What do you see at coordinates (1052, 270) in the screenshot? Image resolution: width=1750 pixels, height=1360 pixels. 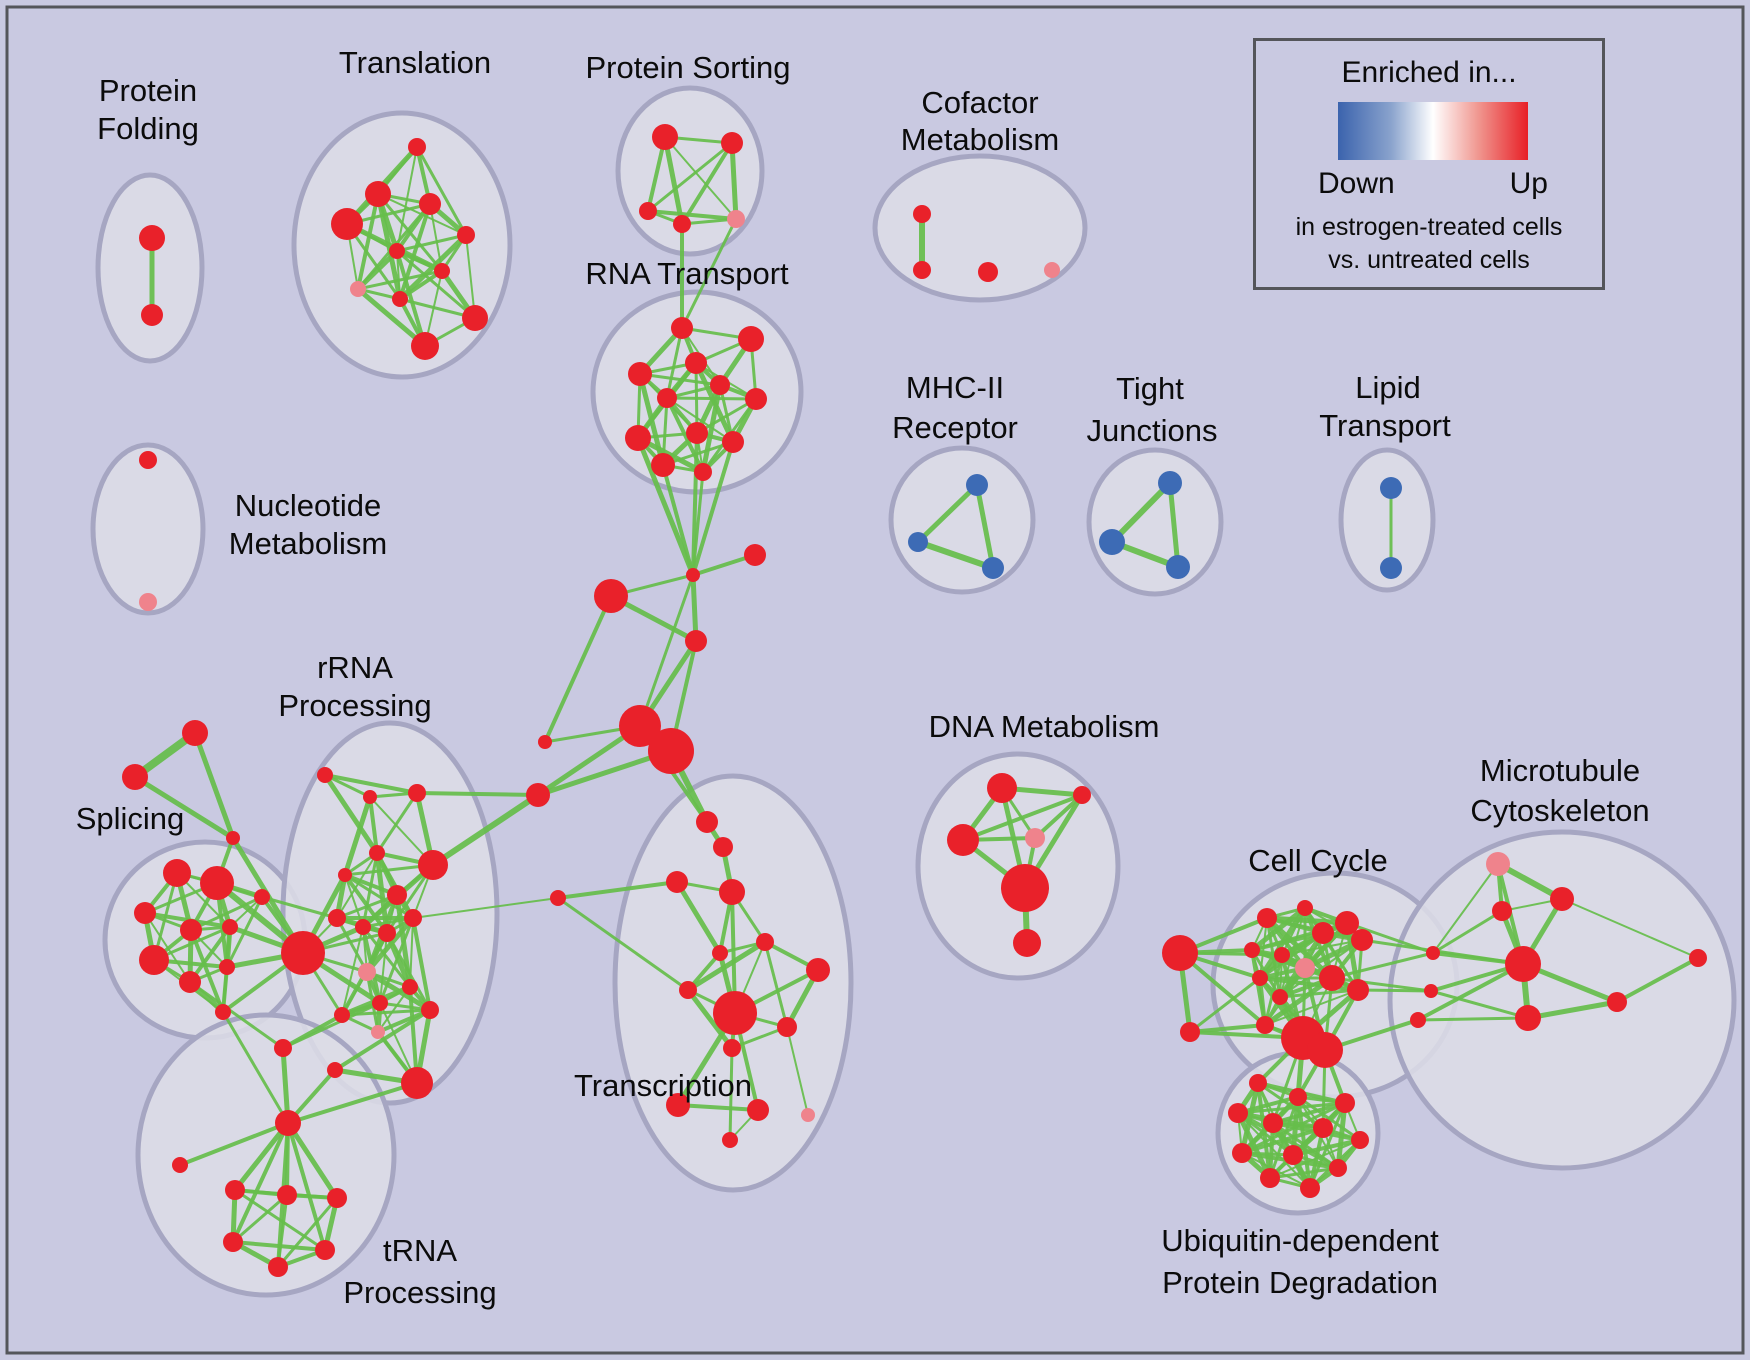 I see `network-node-co4` at bounding box center [1052, 270].